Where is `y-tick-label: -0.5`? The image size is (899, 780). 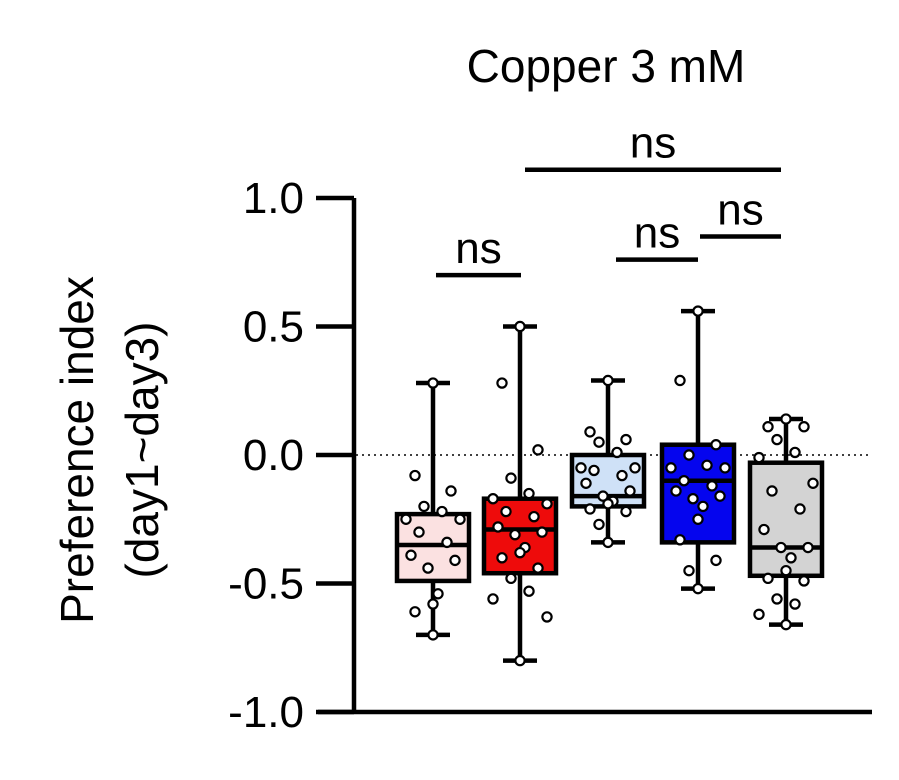
y-tick-label: -0.5 is located at coordinates (266, 584).